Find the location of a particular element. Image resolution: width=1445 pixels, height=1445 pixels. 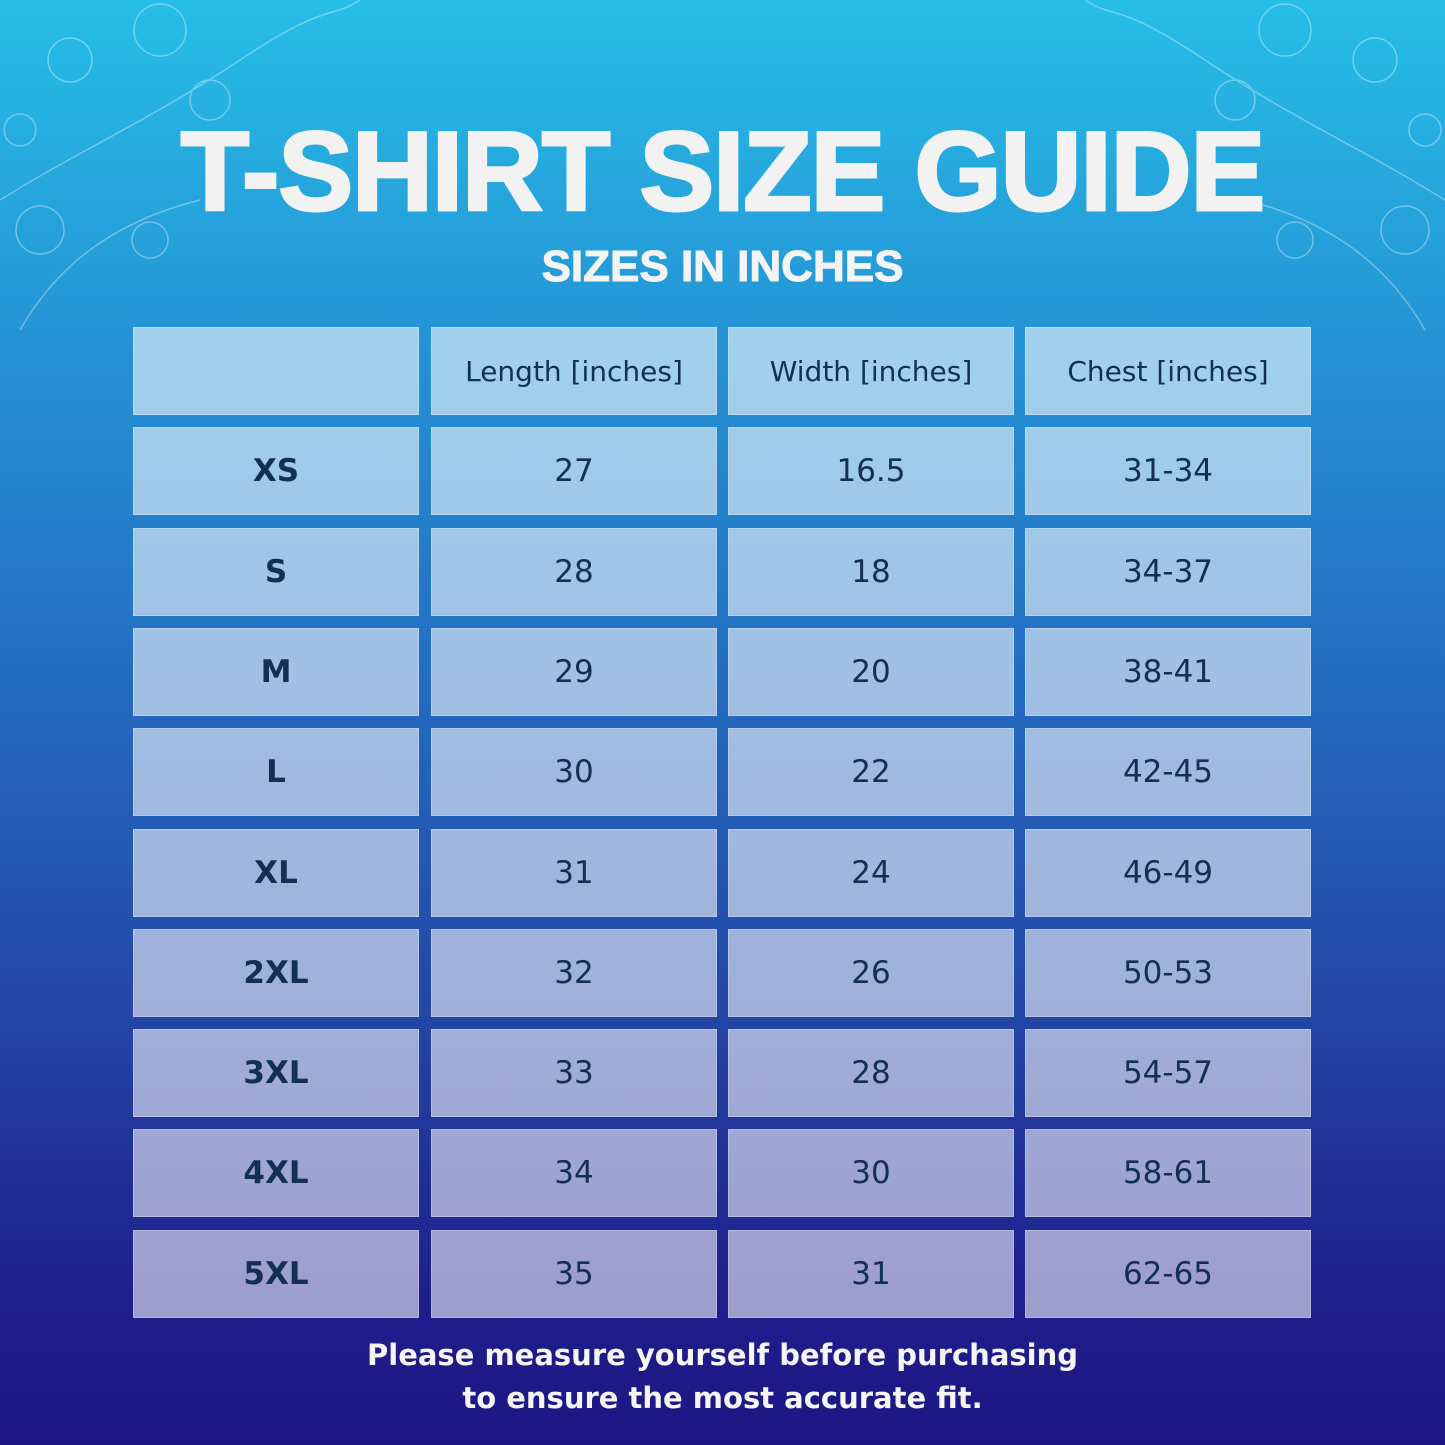

width-cell: 16.5 is located at coordinates (871, 471).